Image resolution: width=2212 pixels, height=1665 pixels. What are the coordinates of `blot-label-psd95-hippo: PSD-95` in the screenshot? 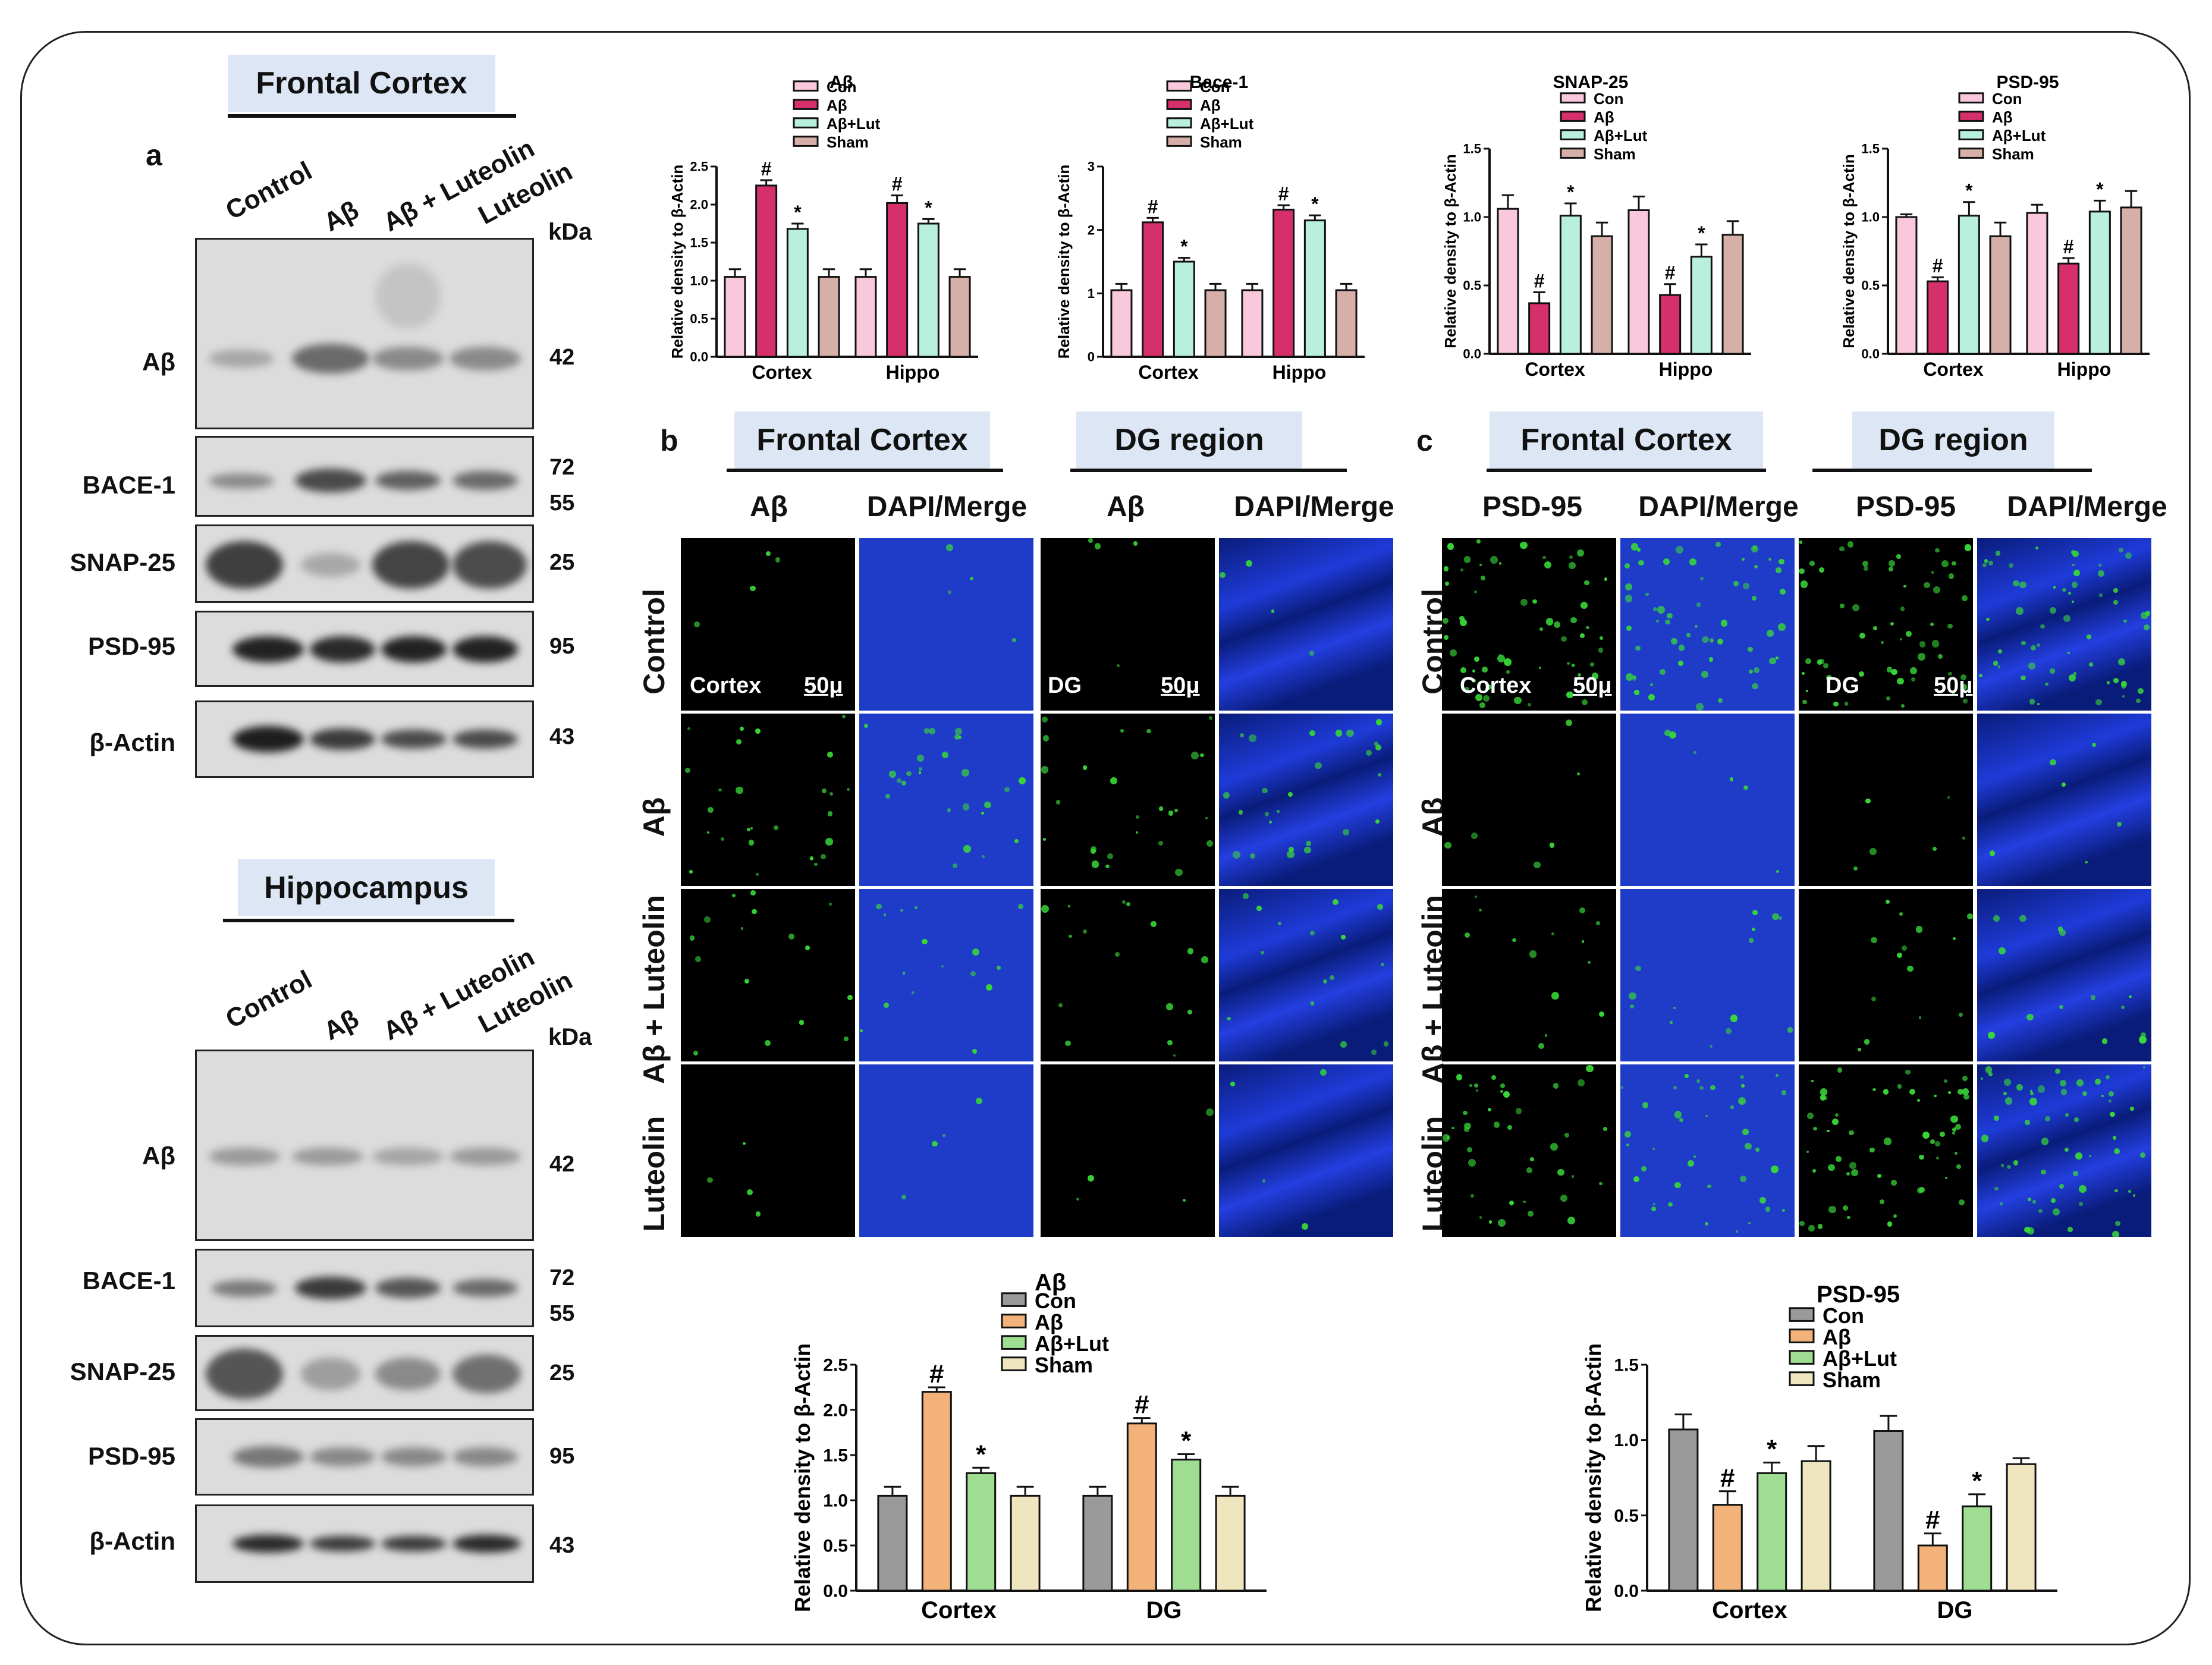 It's located at (131, 1456).